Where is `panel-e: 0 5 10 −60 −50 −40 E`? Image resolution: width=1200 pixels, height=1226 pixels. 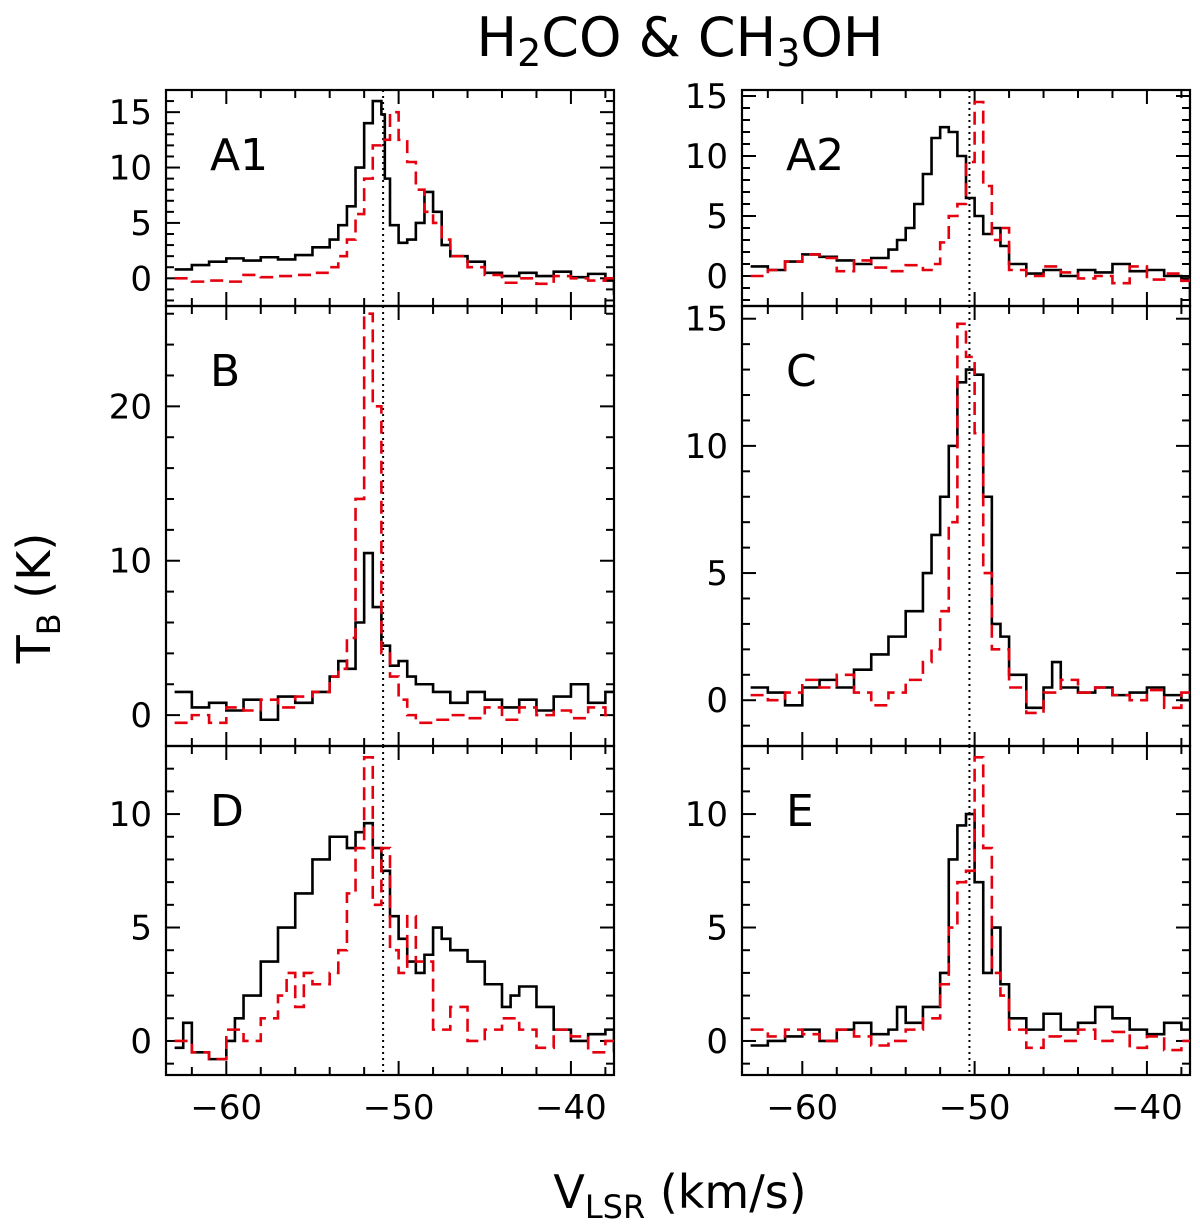
panel-e: 0 5 10 −60 −50 −40 E is located at coordinates (938, 936).